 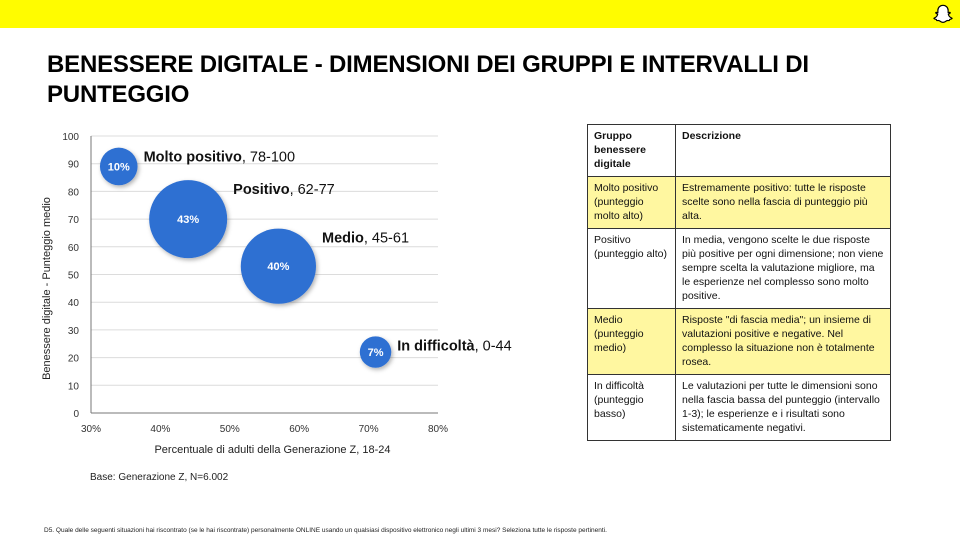 I want to click on table-header-row: Gruppo benessere digitale Descrizione, so click(x=739, y=150).